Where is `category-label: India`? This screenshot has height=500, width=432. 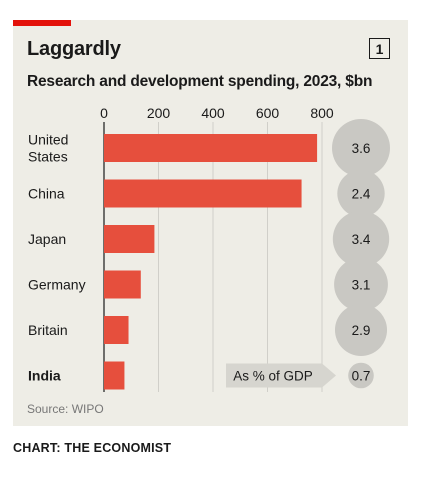 category-label: India is located at coordinates (44, 376).